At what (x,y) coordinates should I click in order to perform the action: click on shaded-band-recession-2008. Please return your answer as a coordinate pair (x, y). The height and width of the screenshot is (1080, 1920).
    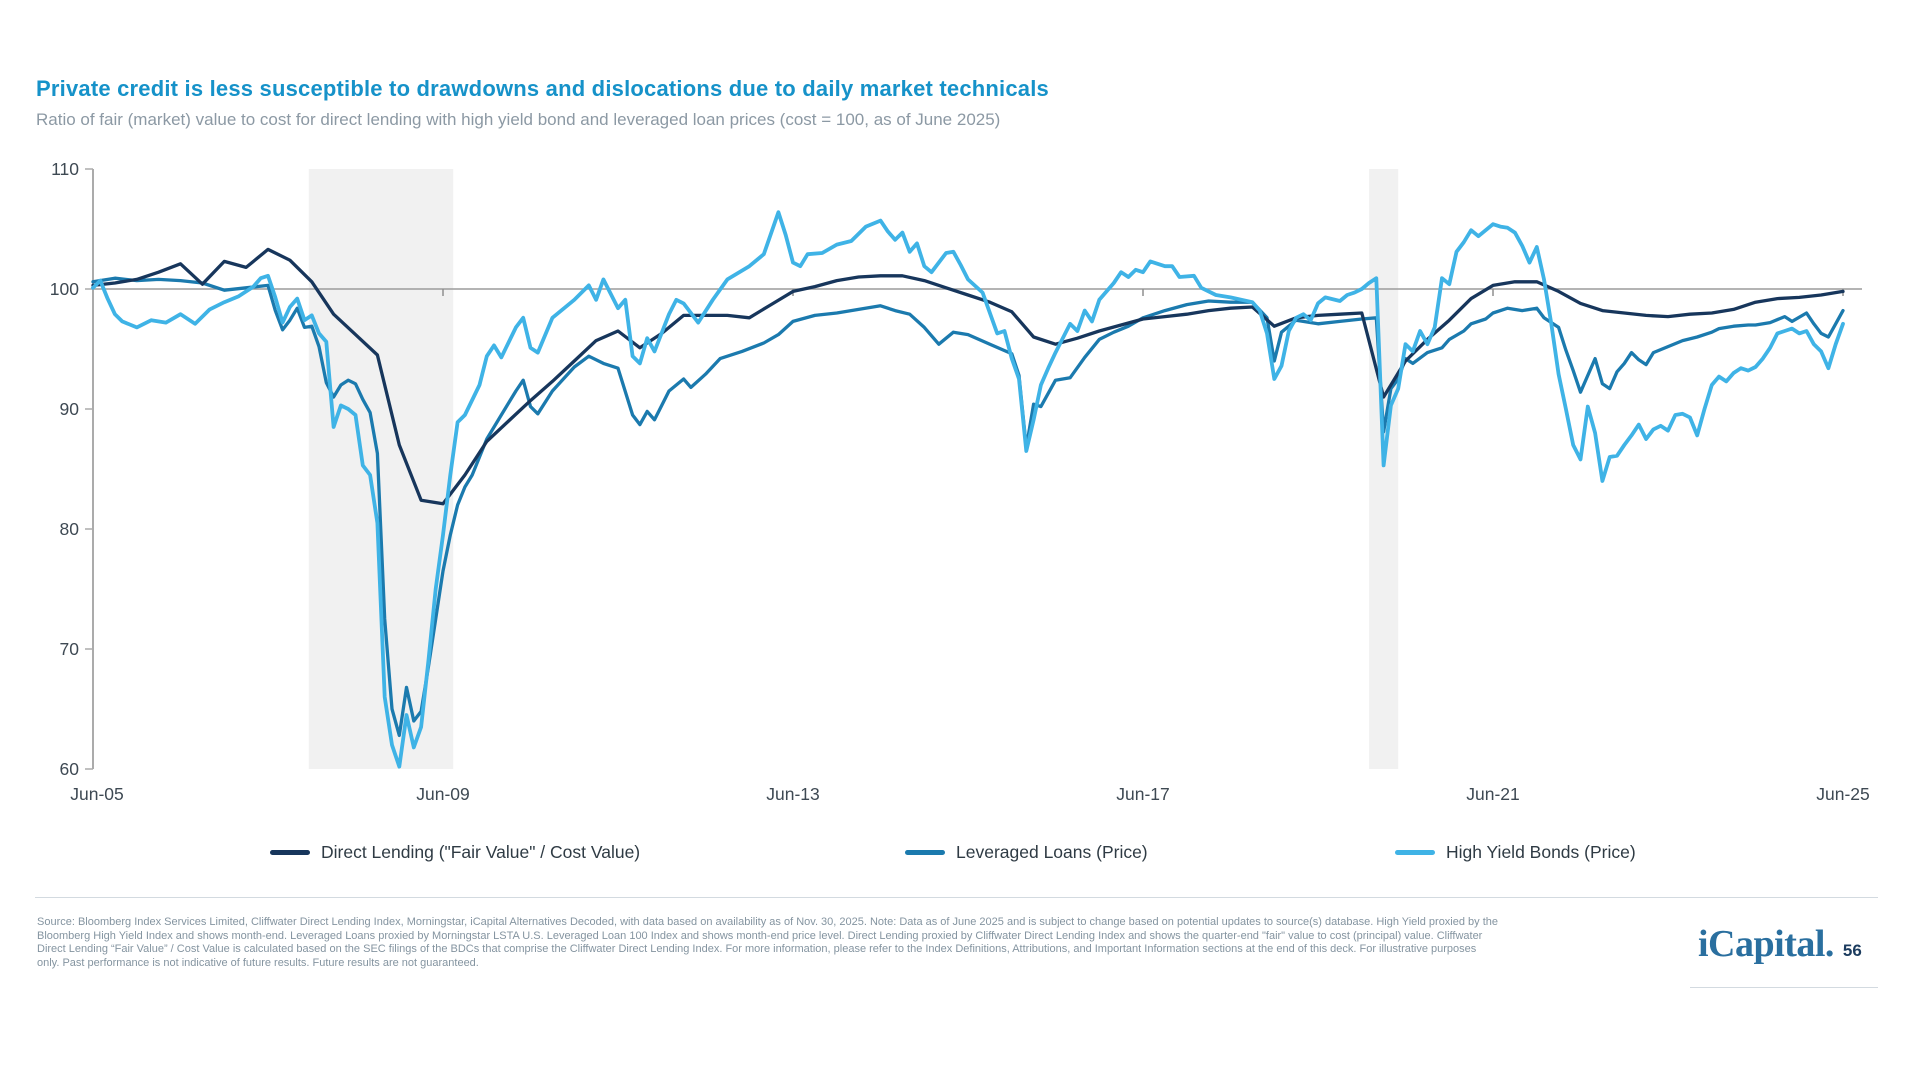
    Looking at the image, I should click on (381, 469).